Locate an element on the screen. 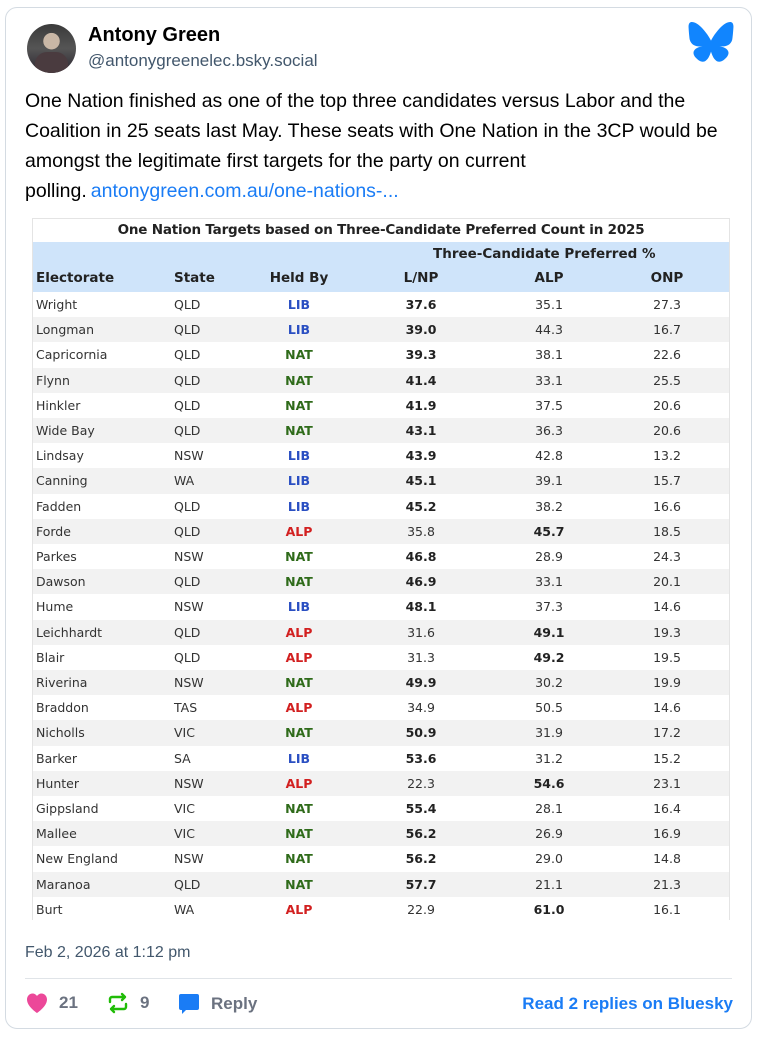 Image resolution: width=762 pixels, height=1037 pixels. cell-alp: 31.9 is located at coordinates (549, 733).